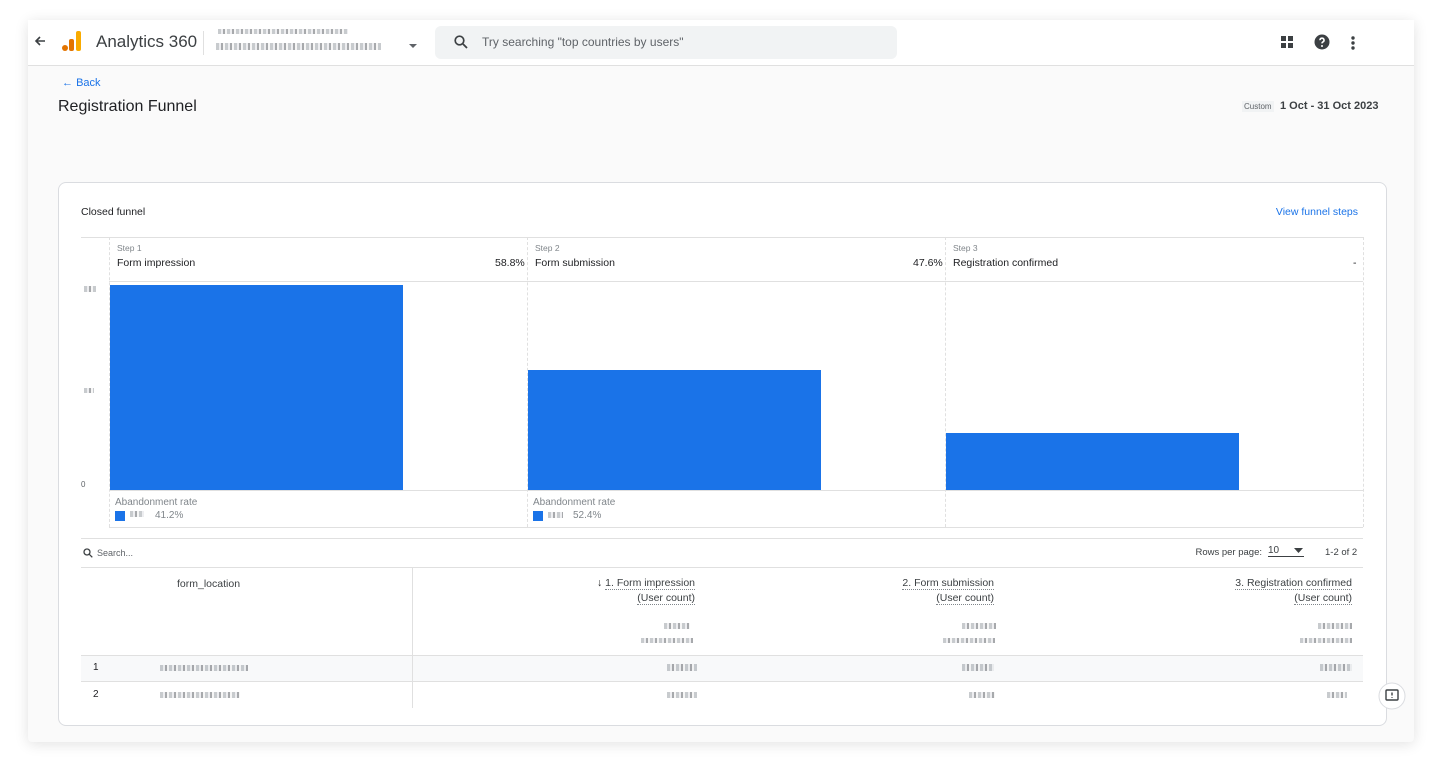 The height and width of the screenshot is (781, 1443). What do you see at coordinates (547, 248) in the screenshot?
I see `step-number: Step 2` at bounding box center [547, 248].